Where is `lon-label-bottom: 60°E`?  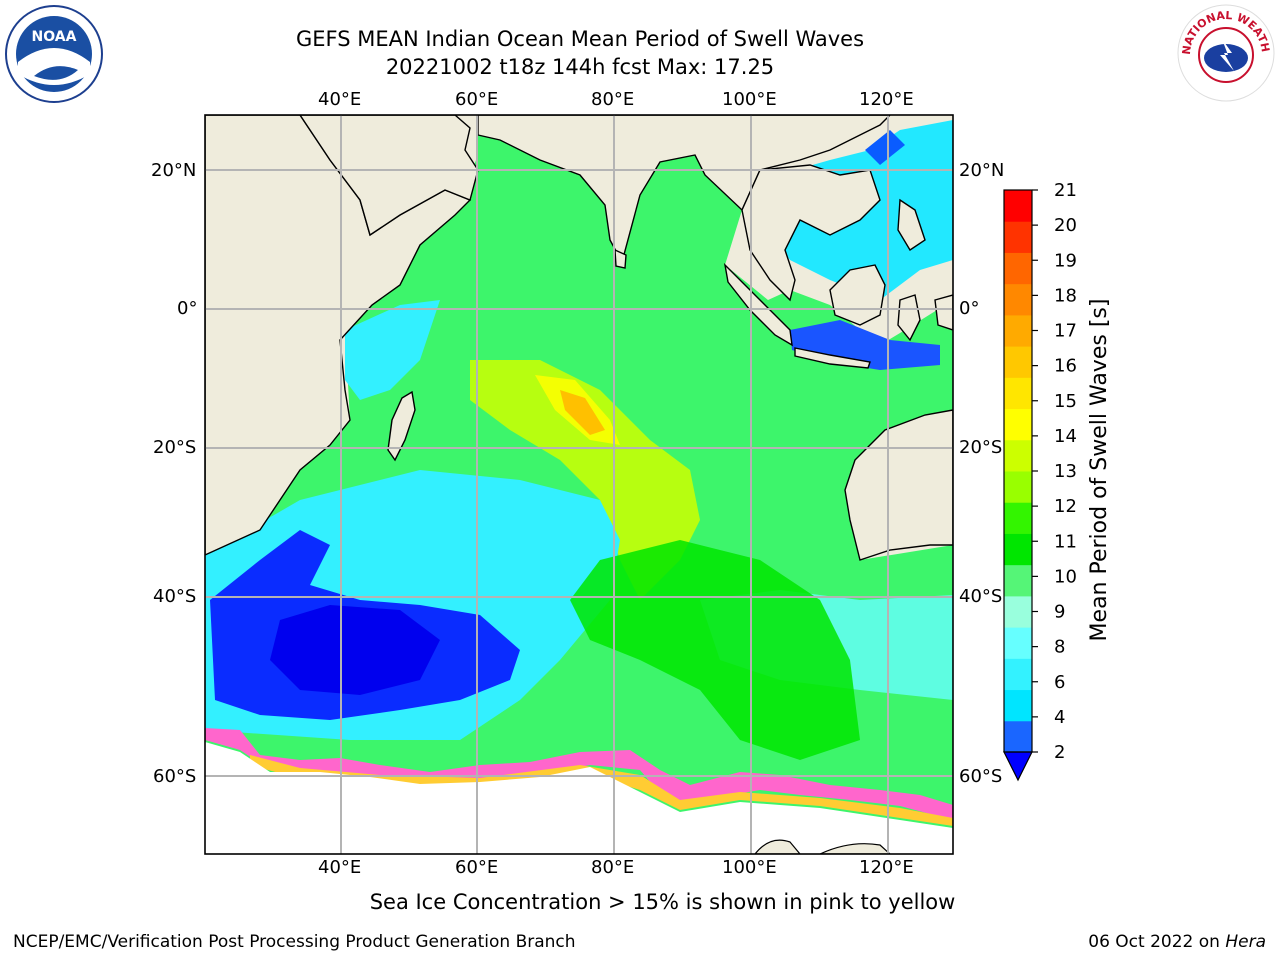 lon-label-bottom: 60°E is located at coordinates (477, 867).